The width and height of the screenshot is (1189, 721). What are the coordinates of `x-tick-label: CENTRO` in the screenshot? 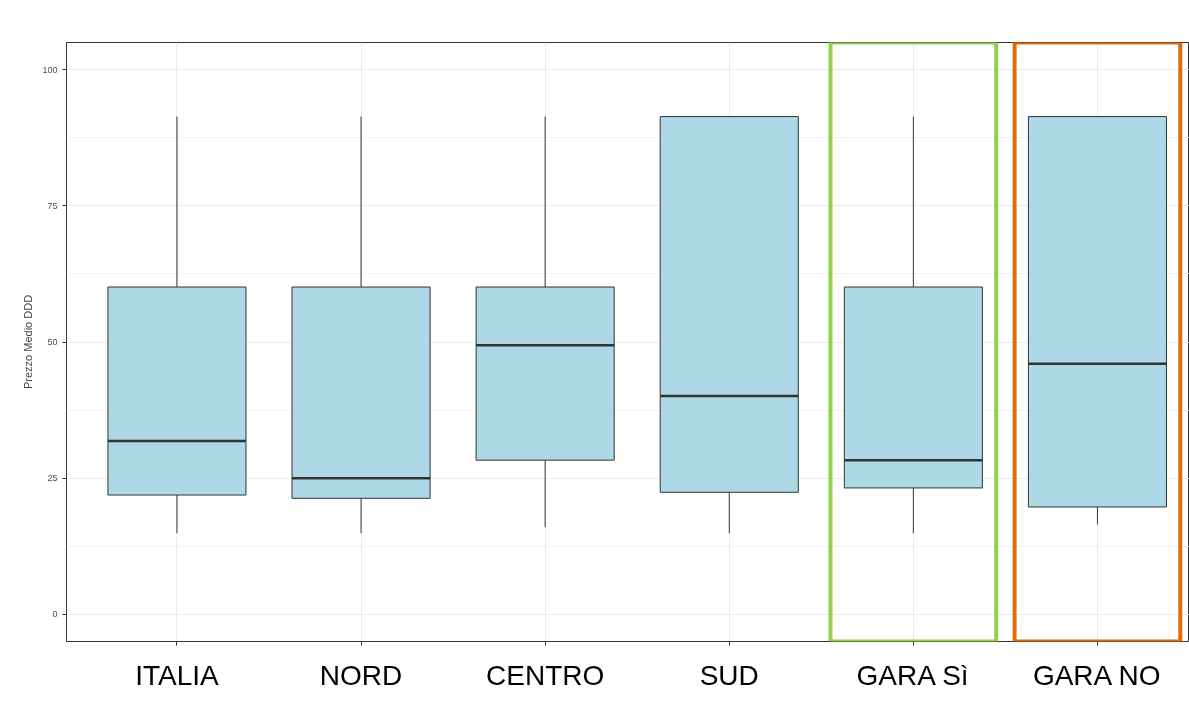 It's located at (545, 675).